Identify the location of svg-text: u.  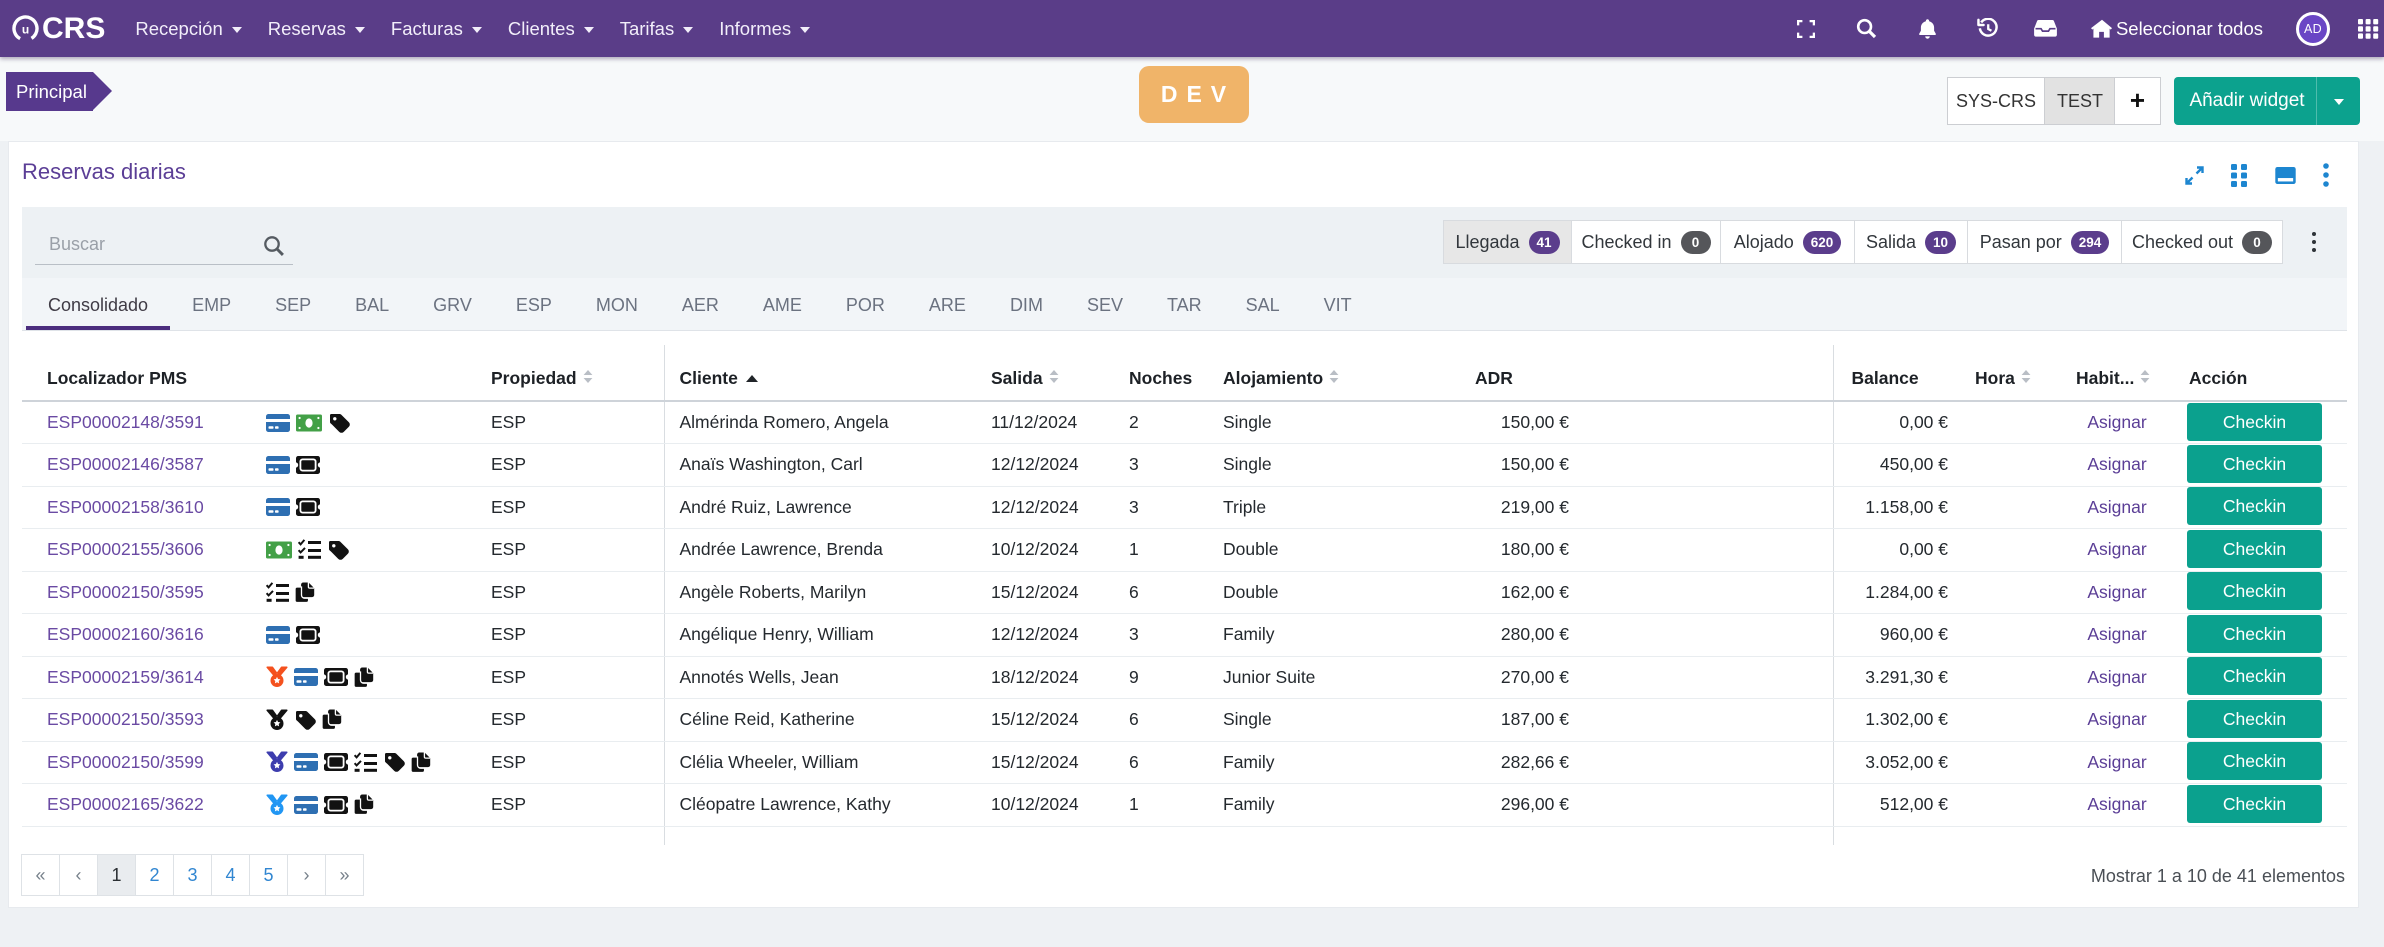
(25, 30).